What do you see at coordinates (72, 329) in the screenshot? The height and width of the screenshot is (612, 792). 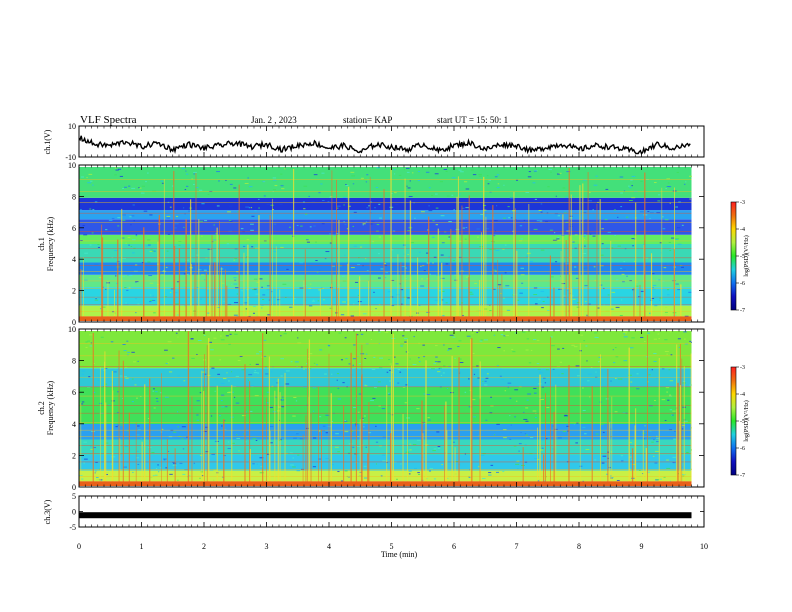 I see `y-tick-label: 10` at bounding box center [72, 329].